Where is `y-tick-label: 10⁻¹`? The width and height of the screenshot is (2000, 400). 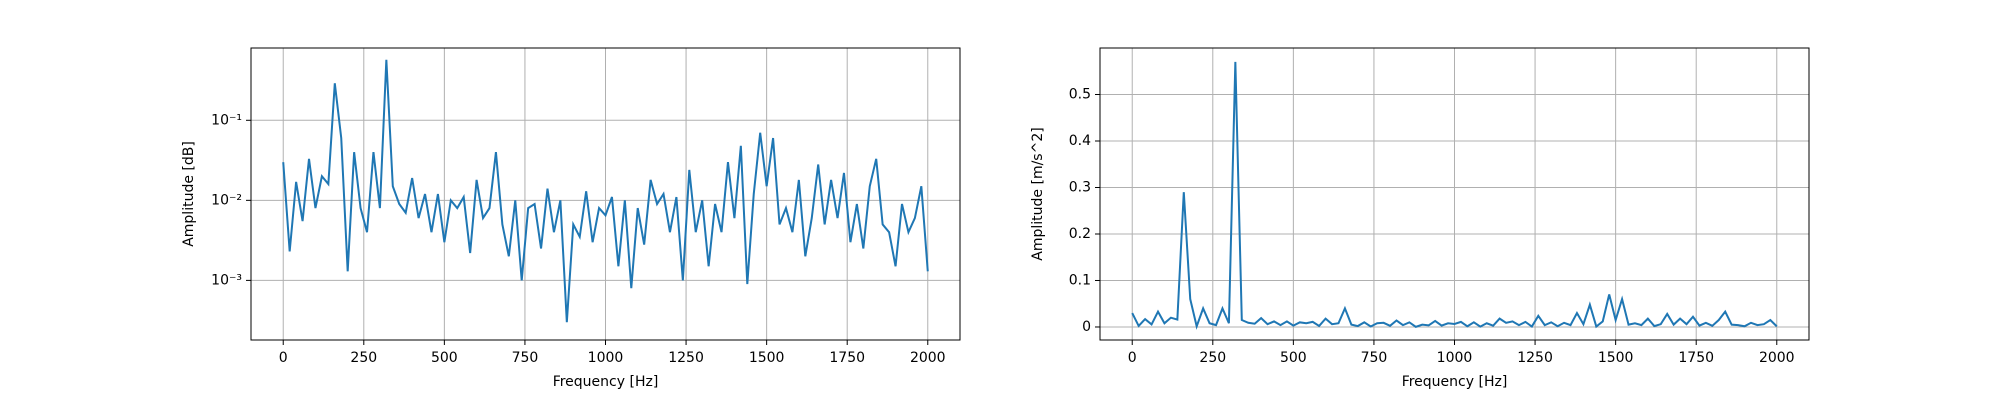
y-tick-label: 10⁻¹ is located at coordinates (226, 120).